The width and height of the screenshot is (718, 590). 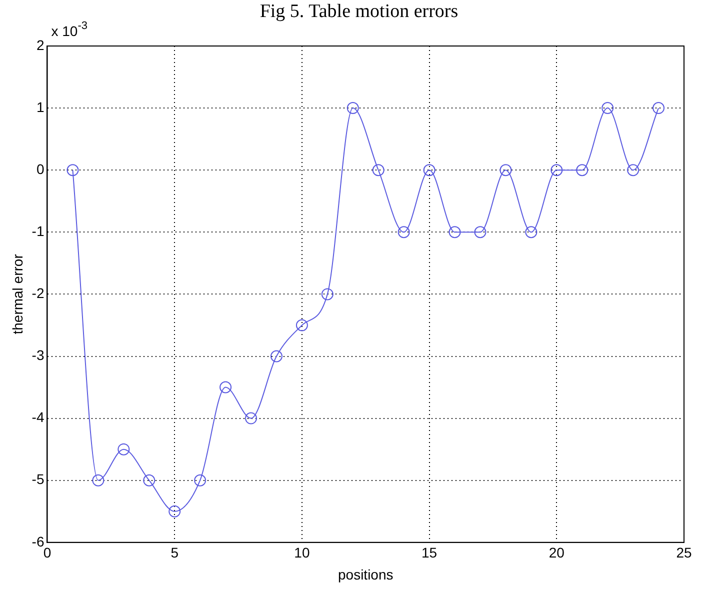 I want to click on y-tick-label: -5, so click(x=38, y=479).